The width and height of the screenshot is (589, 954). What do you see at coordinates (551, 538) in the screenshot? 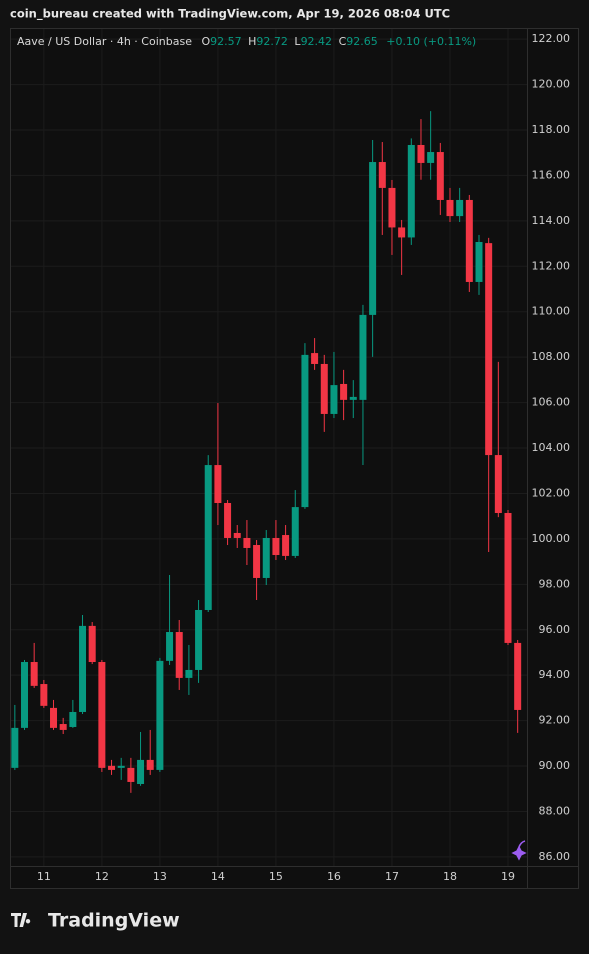
I see `y-tick-label: 100.00` at bounding box center [551, 538].